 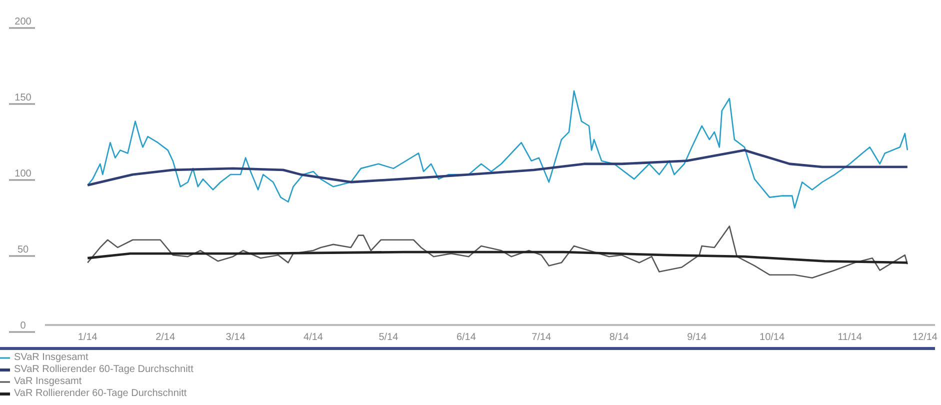 What do you see at coordinates (166, 338) in the screenshot?
I see `x-tick-label: 2/14` at bounding box center [166, 338].